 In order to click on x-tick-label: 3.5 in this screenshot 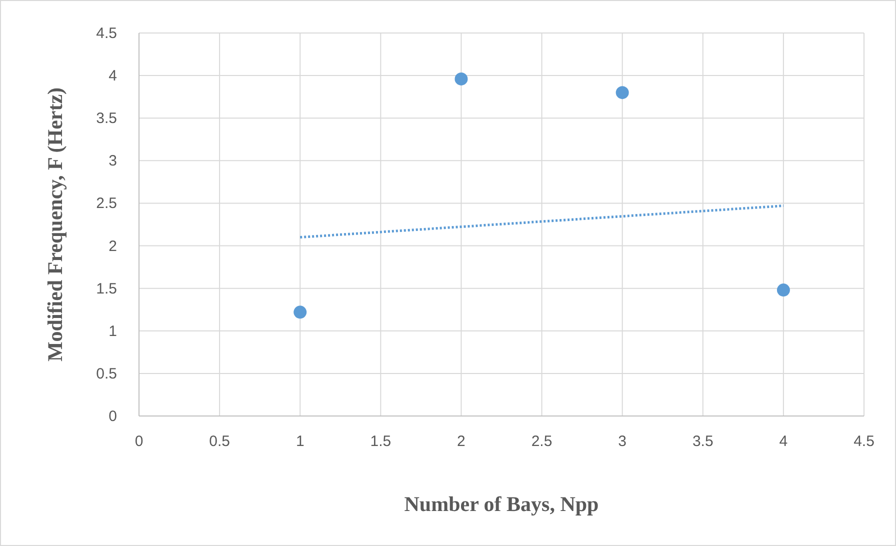, I will do `click(703, 441)`.